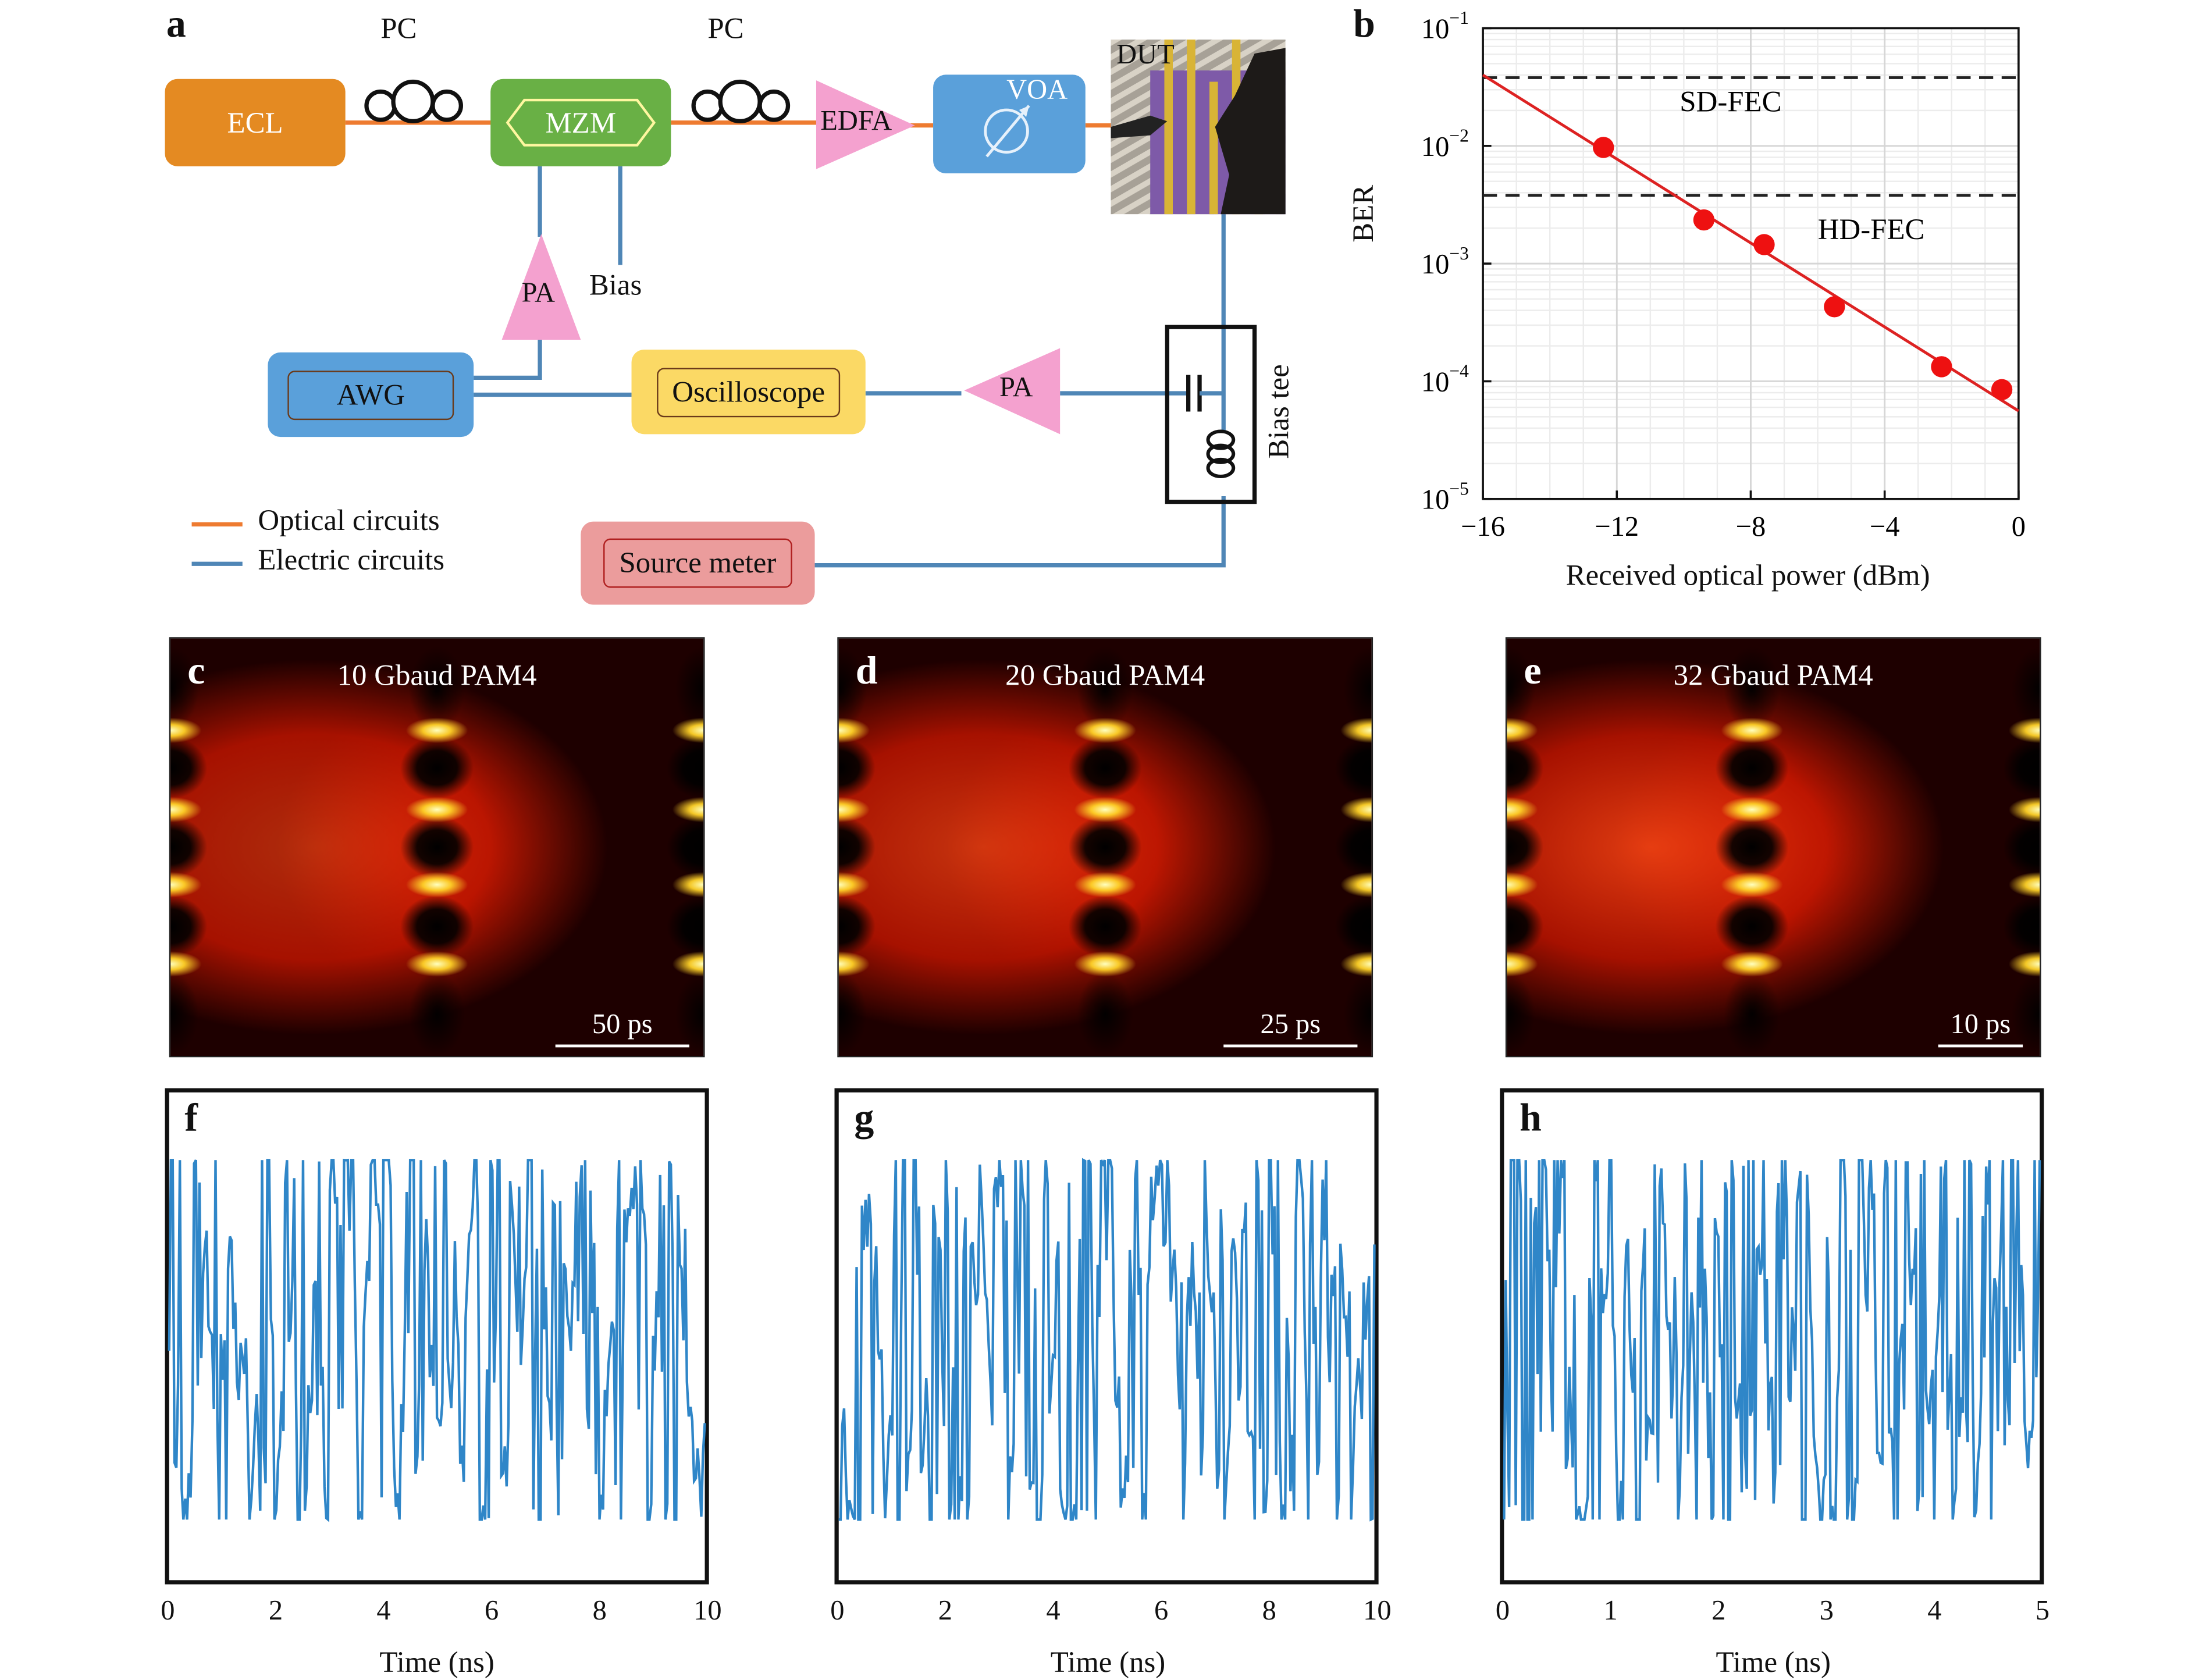  I want to click on plot-frame, so click(1772, 1337).